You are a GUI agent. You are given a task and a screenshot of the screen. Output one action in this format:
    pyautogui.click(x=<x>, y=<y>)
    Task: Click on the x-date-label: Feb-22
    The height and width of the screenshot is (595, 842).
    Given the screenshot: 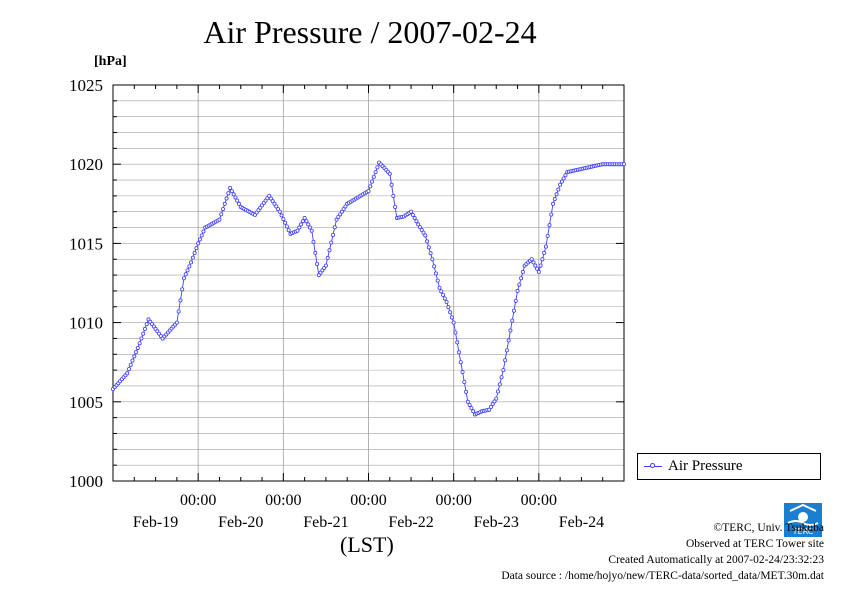 What is the action you would take?
    pyautogui.click(x=410, y=522)
    